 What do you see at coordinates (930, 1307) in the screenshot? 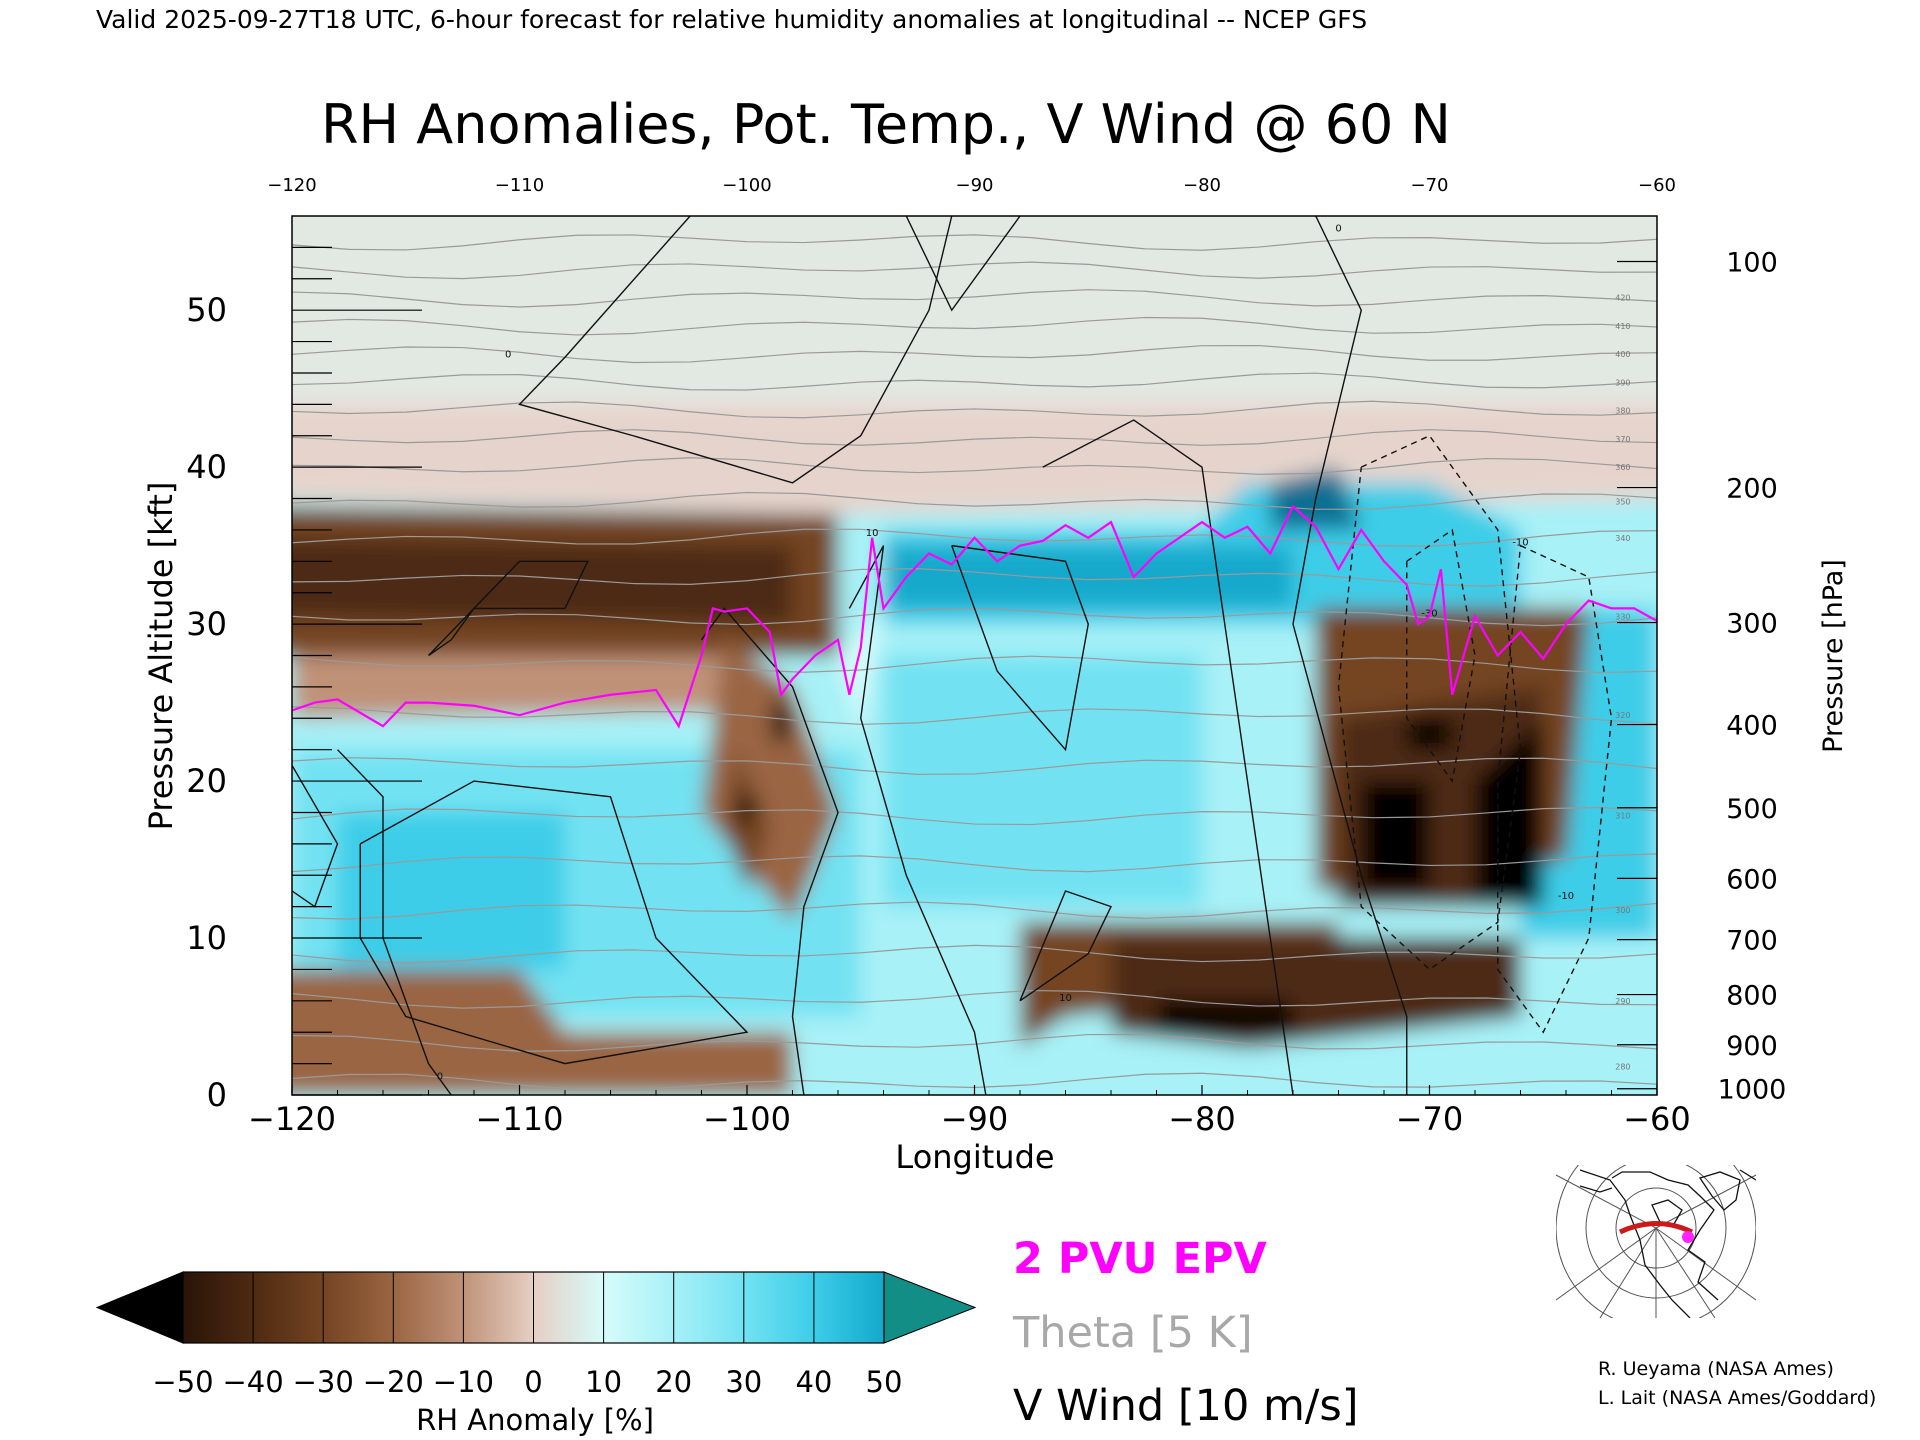
I see `colorbar-over-arrow` at bounding box center [930, 1307].